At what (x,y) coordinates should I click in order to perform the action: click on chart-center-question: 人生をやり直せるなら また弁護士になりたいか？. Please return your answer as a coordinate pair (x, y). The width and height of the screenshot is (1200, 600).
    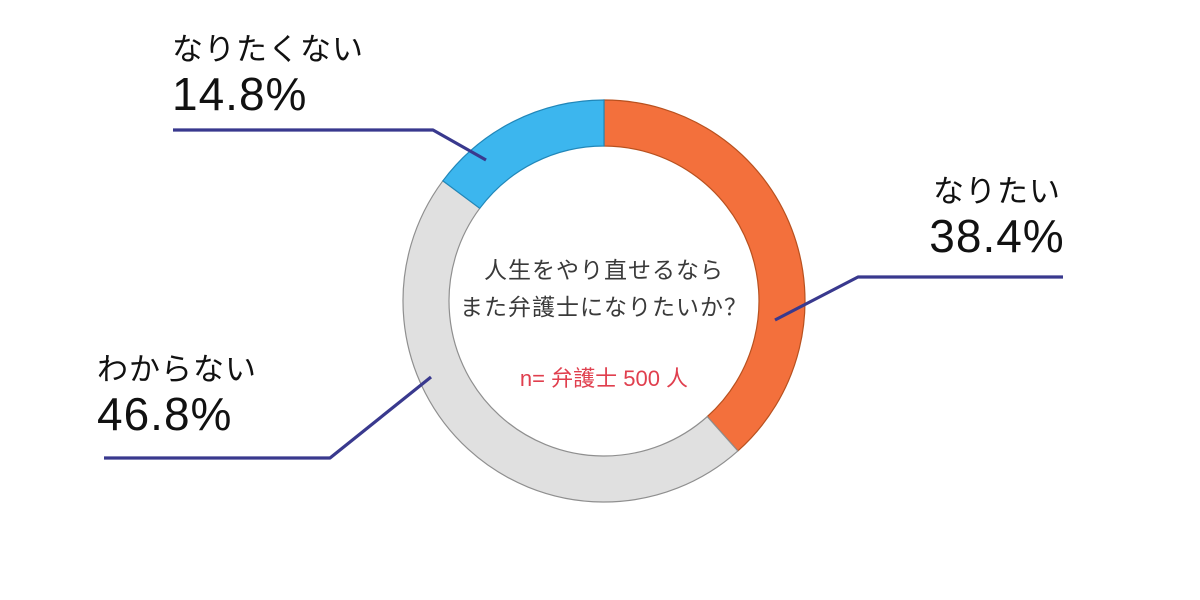
    Looking at the image, I should click on (604, 289).